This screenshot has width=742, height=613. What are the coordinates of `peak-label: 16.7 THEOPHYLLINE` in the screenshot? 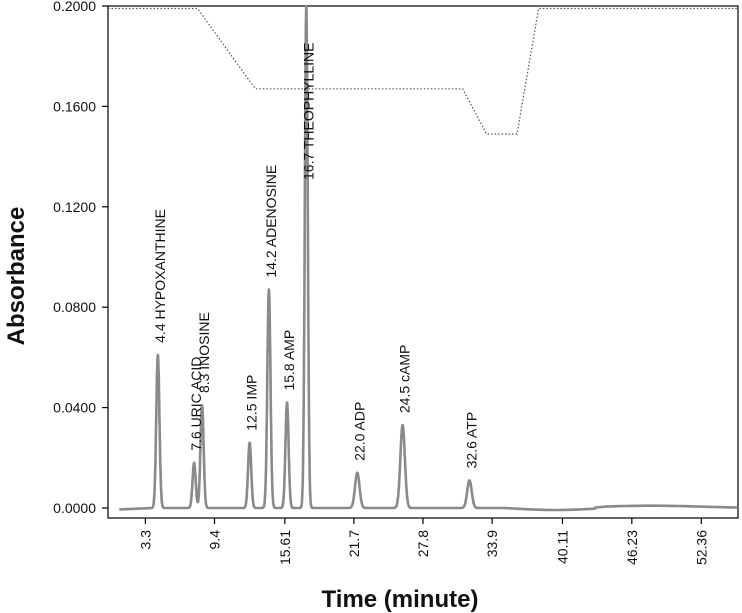 It's located at (308, 111).